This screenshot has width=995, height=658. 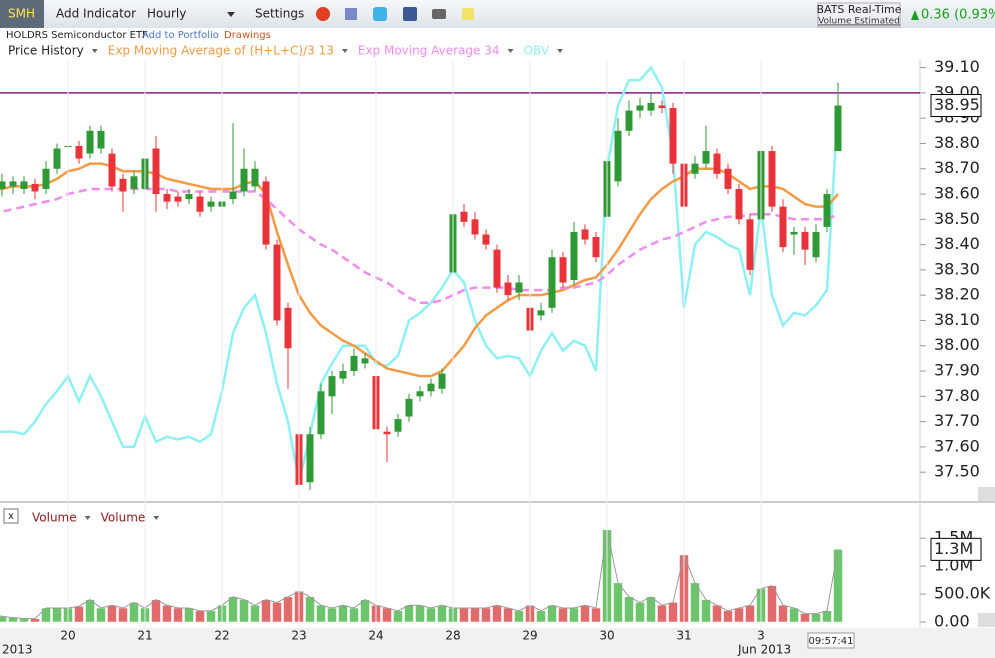 What do you see at coordinates (67, 636) in the screenshot?
I see `x-tick-label: 20` at bounding box center [67, 636].